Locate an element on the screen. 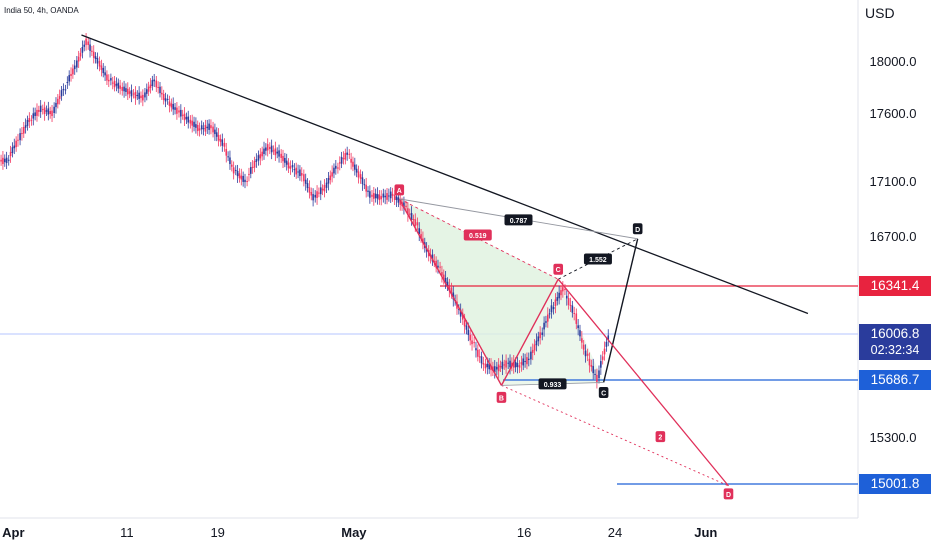  svg-text: 2 is located at coordinates (660, 438).